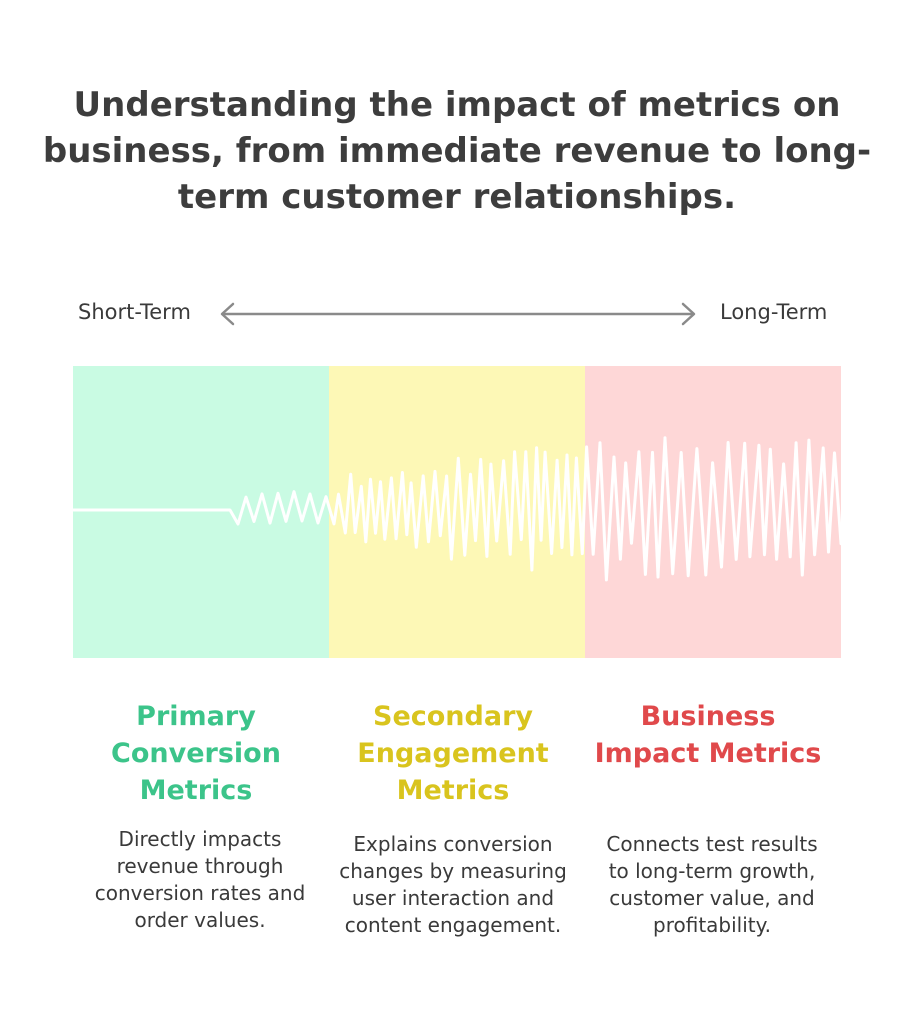 This screenshot has width=914, height=1024. What do you see at coordinates (196, 753) in the screenshot?
I see `primary-conversion-title: Primary Conversion Metrics` at bounding box center [196, 753].